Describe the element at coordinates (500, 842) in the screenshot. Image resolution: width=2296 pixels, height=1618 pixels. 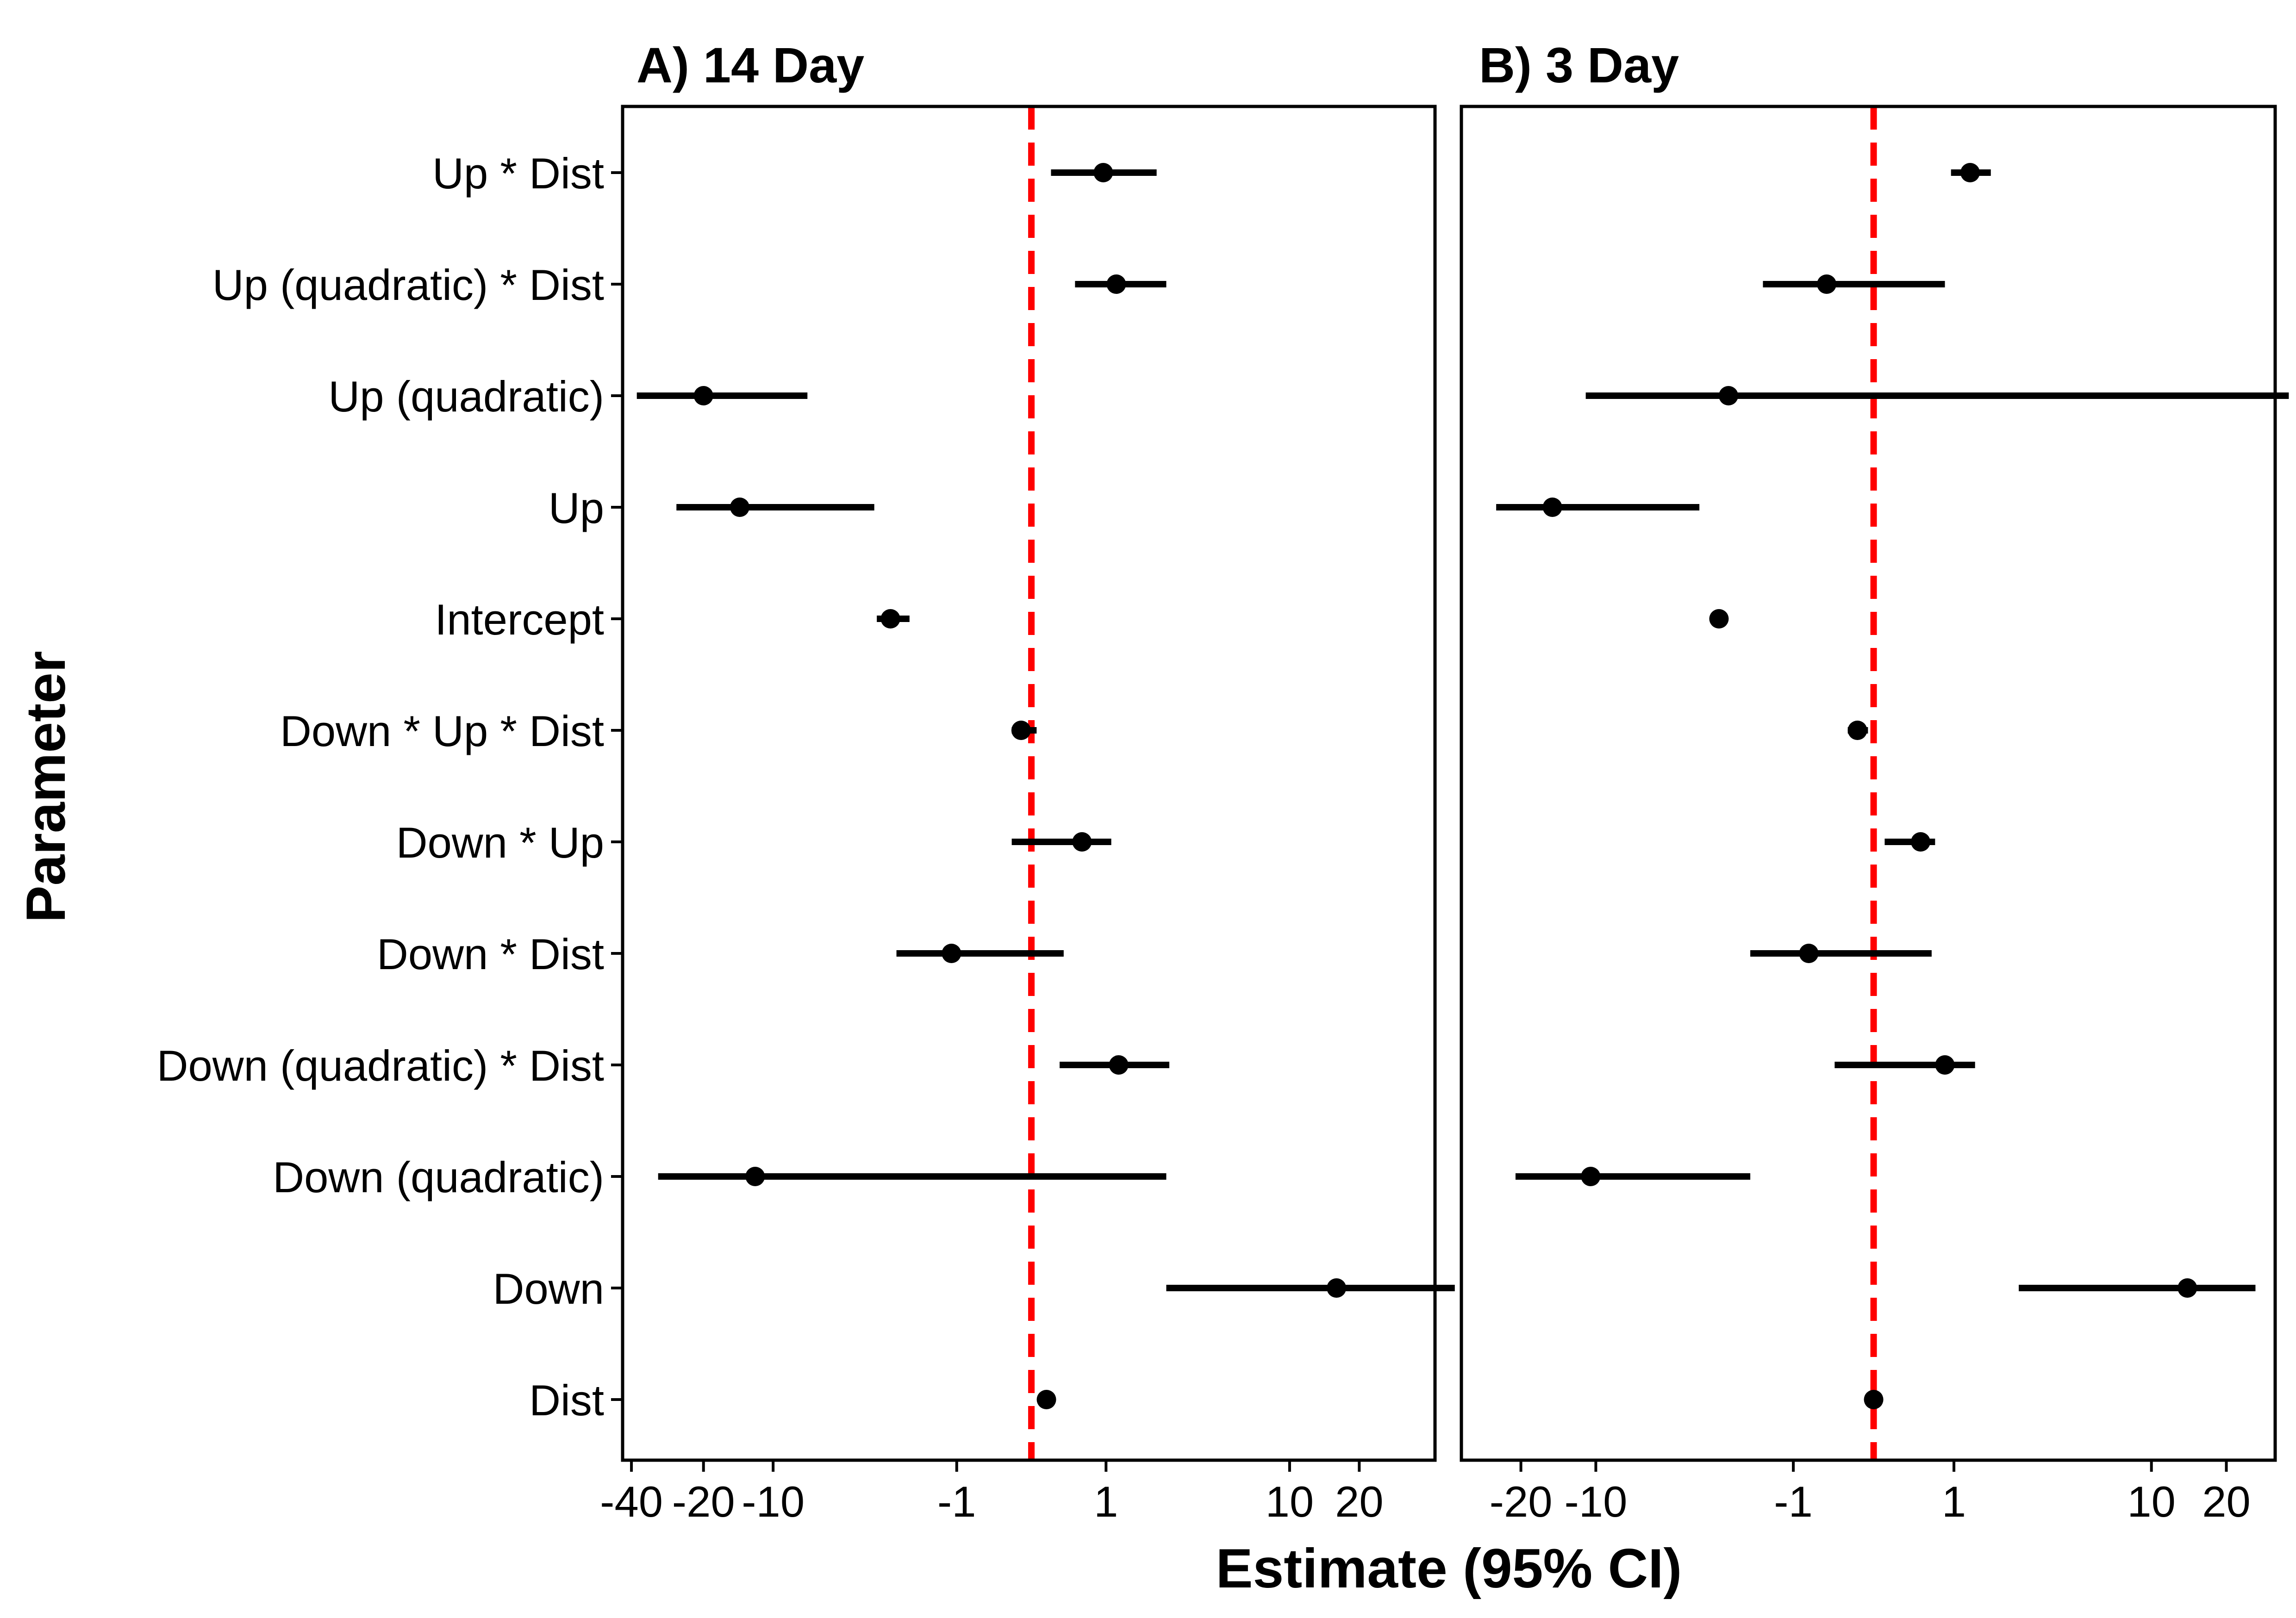
I see `parameter-label: Down * Up` at that location.